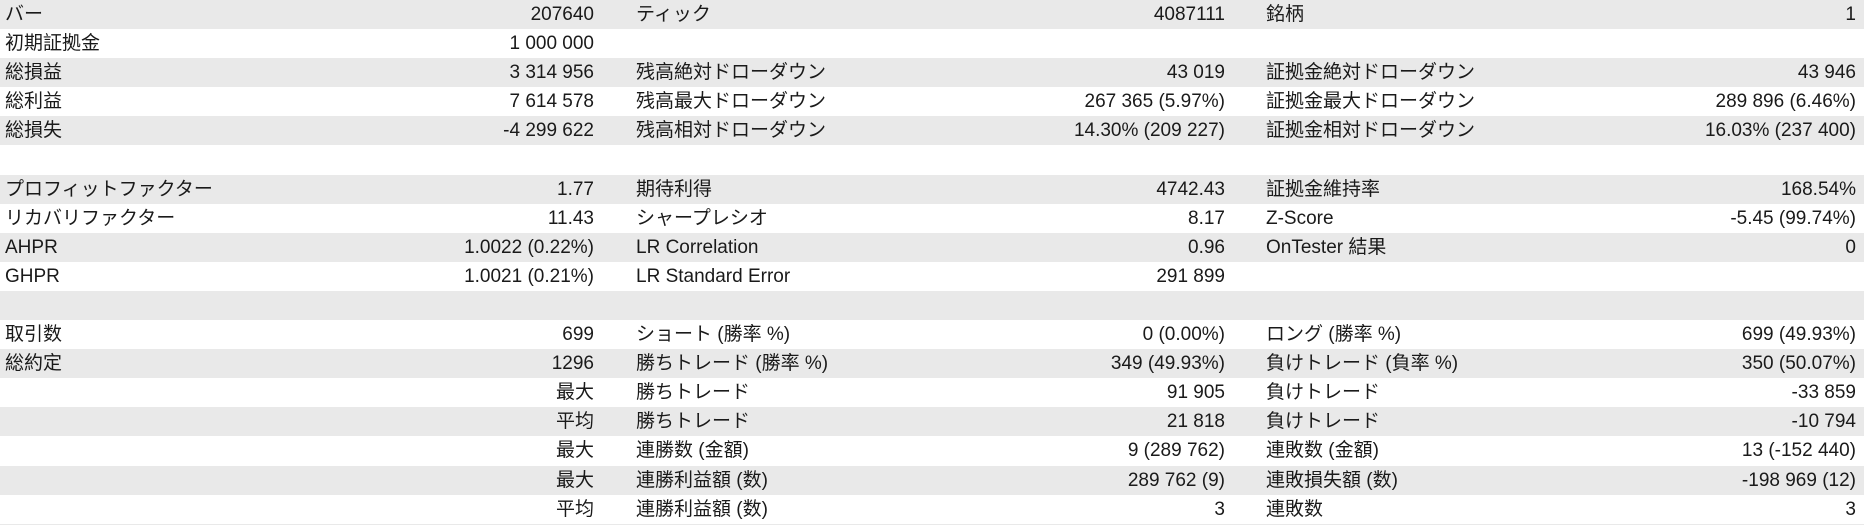 The width and height of the screenshot is (1864, 525). What do you see at coordinates (1300, 218) in the screenshot?
I see `stat-label: Z-Score` at bounding box center [1300, 218].